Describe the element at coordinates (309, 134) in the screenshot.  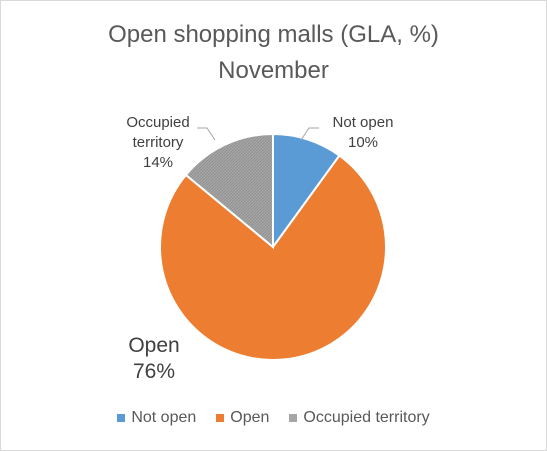
I see `leader-line-not-open` at that location.